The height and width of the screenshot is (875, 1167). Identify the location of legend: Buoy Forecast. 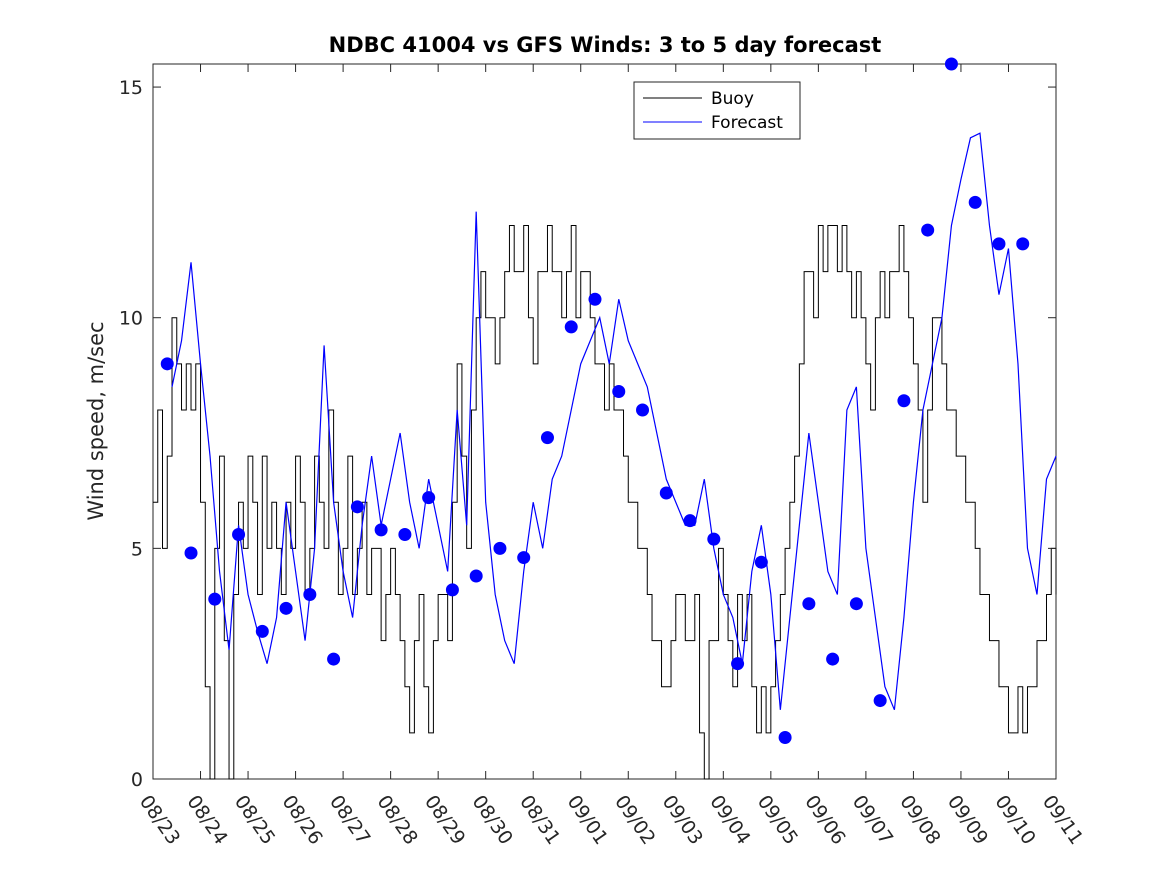
(717, 110).